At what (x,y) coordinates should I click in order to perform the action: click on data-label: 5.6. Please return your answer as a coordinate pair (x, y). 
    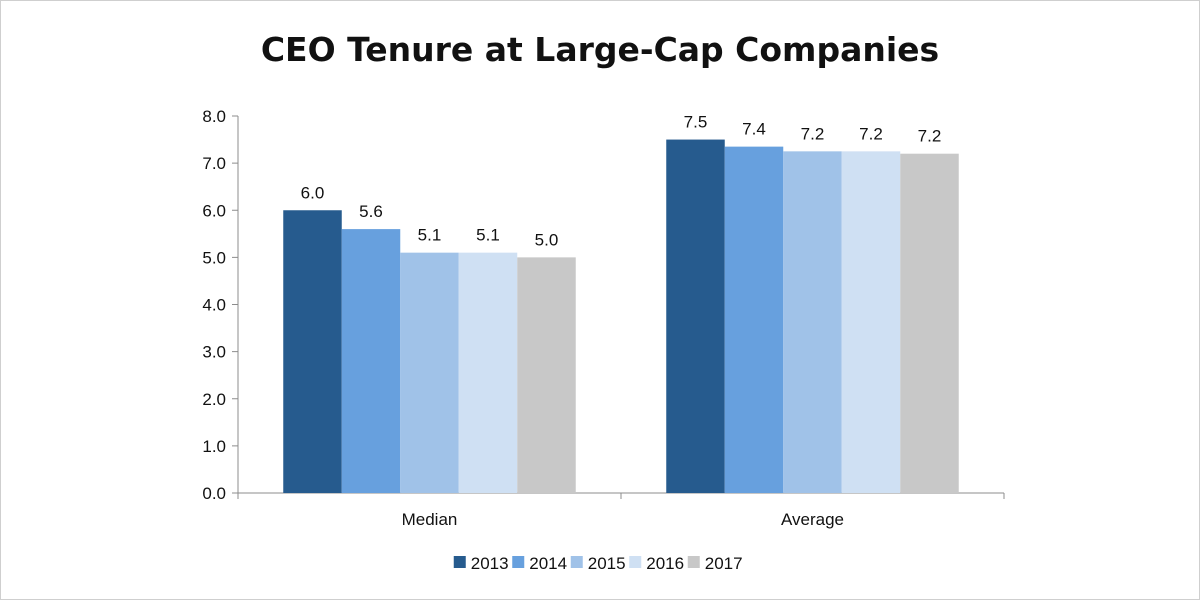
    Looking at the image, I should click on (371, 211).